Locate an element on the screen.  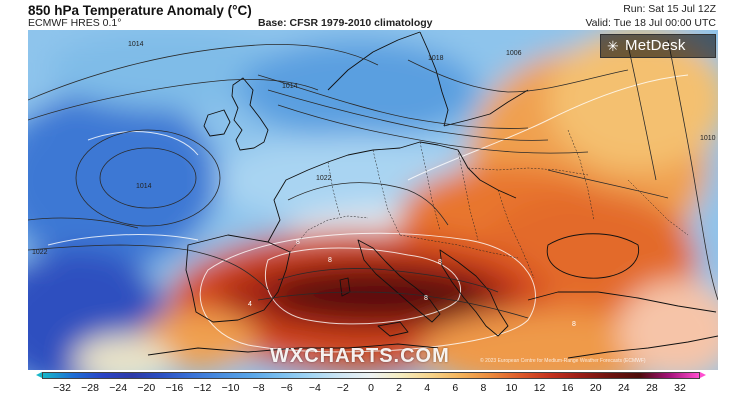
colorbar-tick-label: 28 is located at coordinates (652, 388).